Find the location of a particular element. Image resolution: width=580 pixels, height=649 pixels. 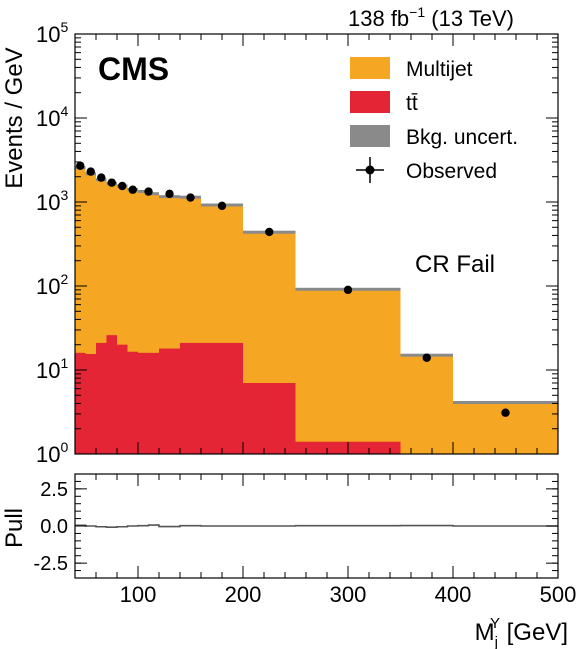

y-tick-label: 10² is located at coordinates (52, 285).